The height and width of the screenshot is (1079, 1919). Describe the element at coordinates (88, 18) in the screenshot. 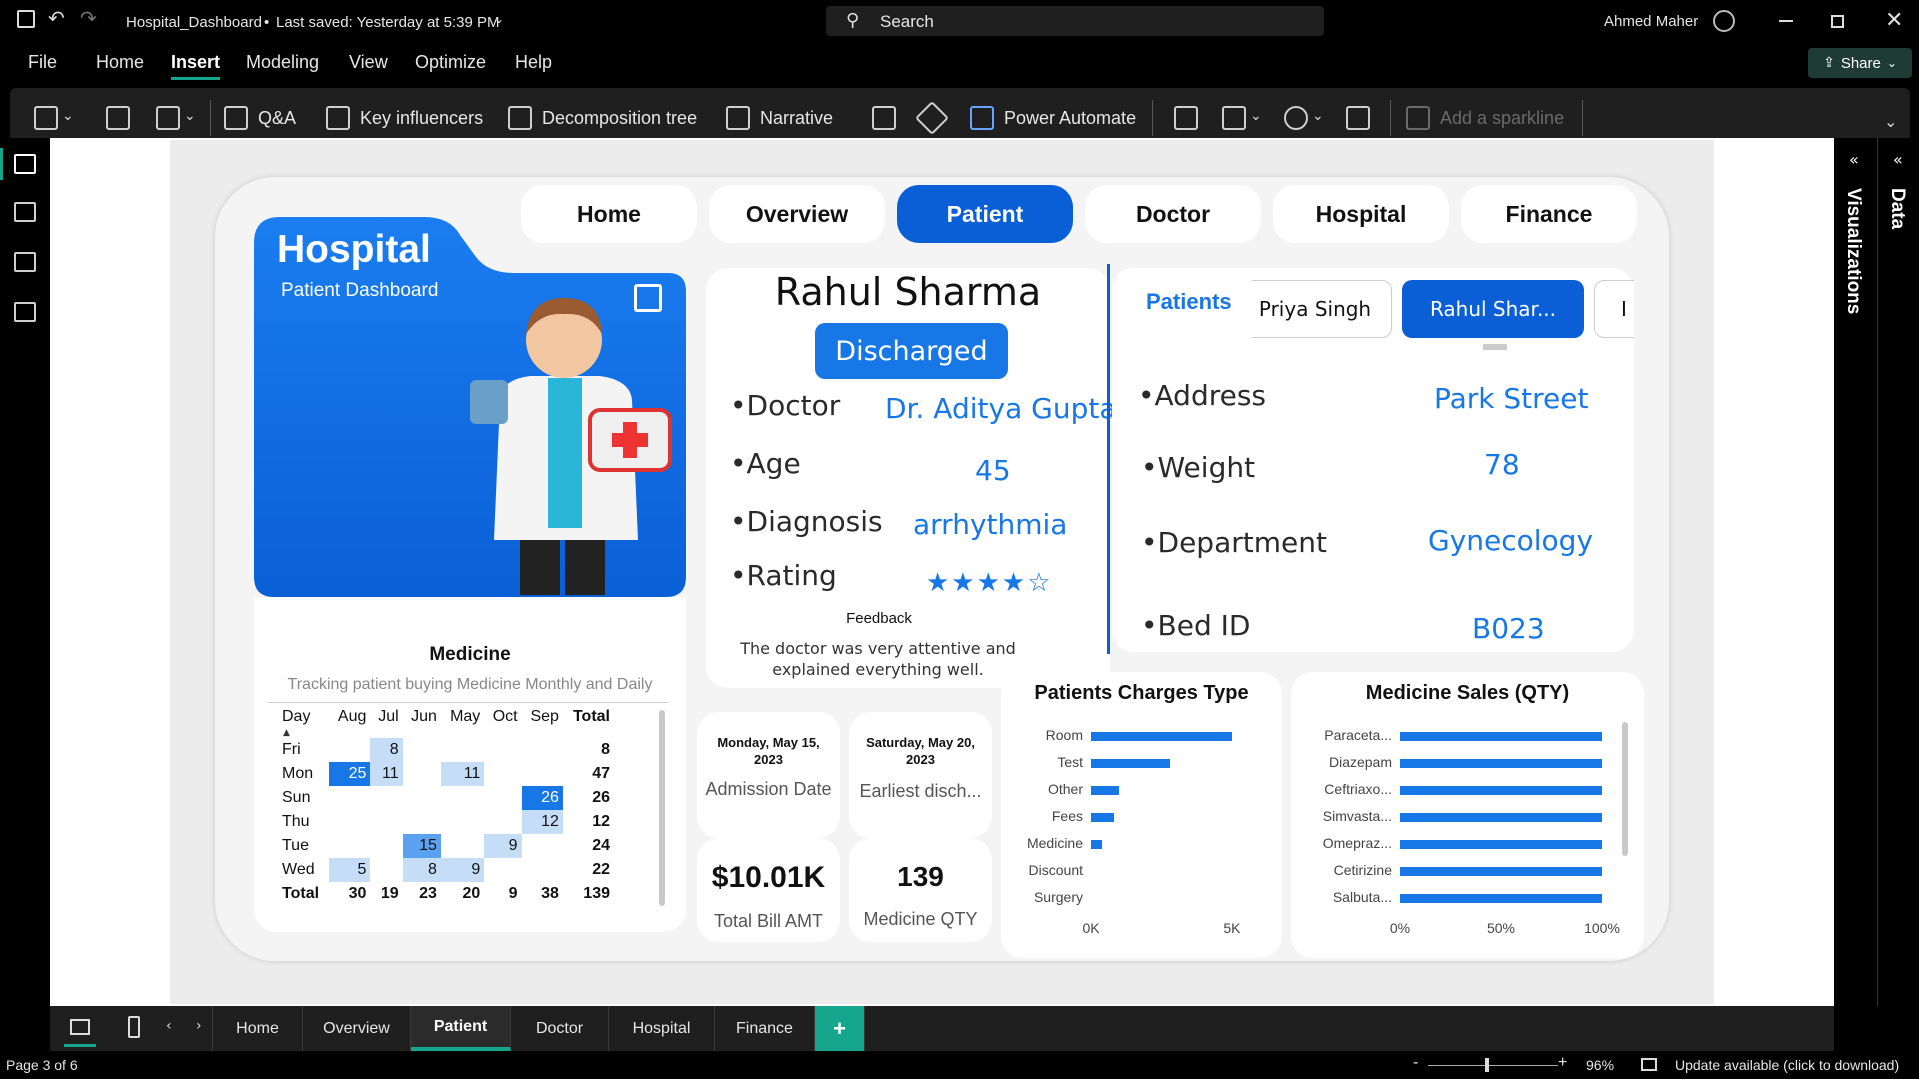

I see `redo-icon: ↷` at that location.